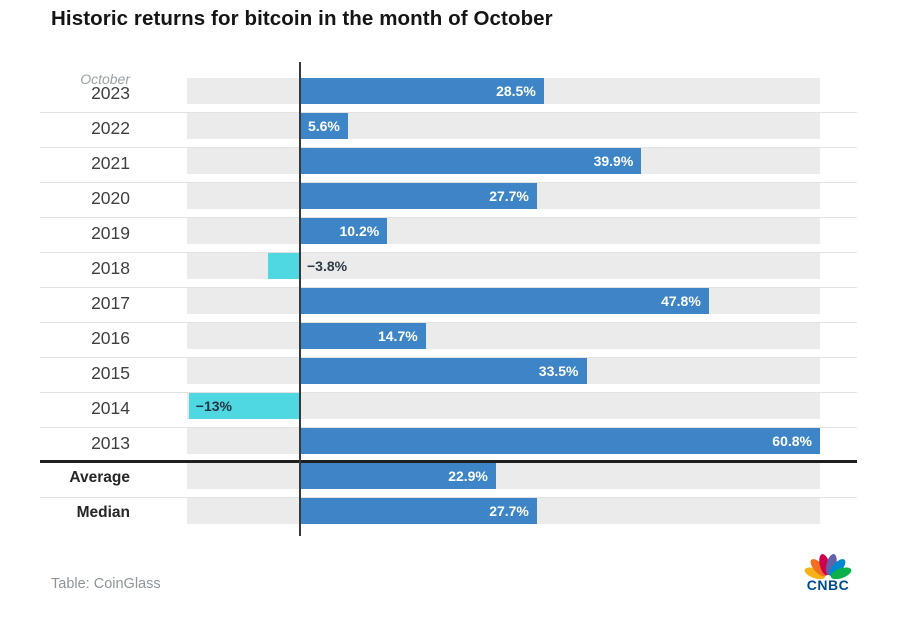 The image size is (903, 620). I want to click on chart-row: 2022 5.6%, so click(448, 130).